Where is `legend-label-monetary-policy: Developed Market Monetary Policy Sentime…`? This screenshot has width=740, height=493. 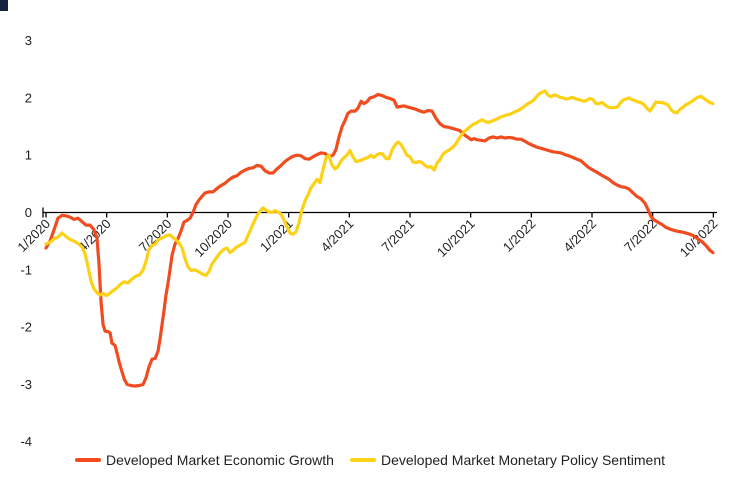 legend-label-monetary-policy: Developed Market Monetary Policy Sentime… is located at coordinates (523, 460).